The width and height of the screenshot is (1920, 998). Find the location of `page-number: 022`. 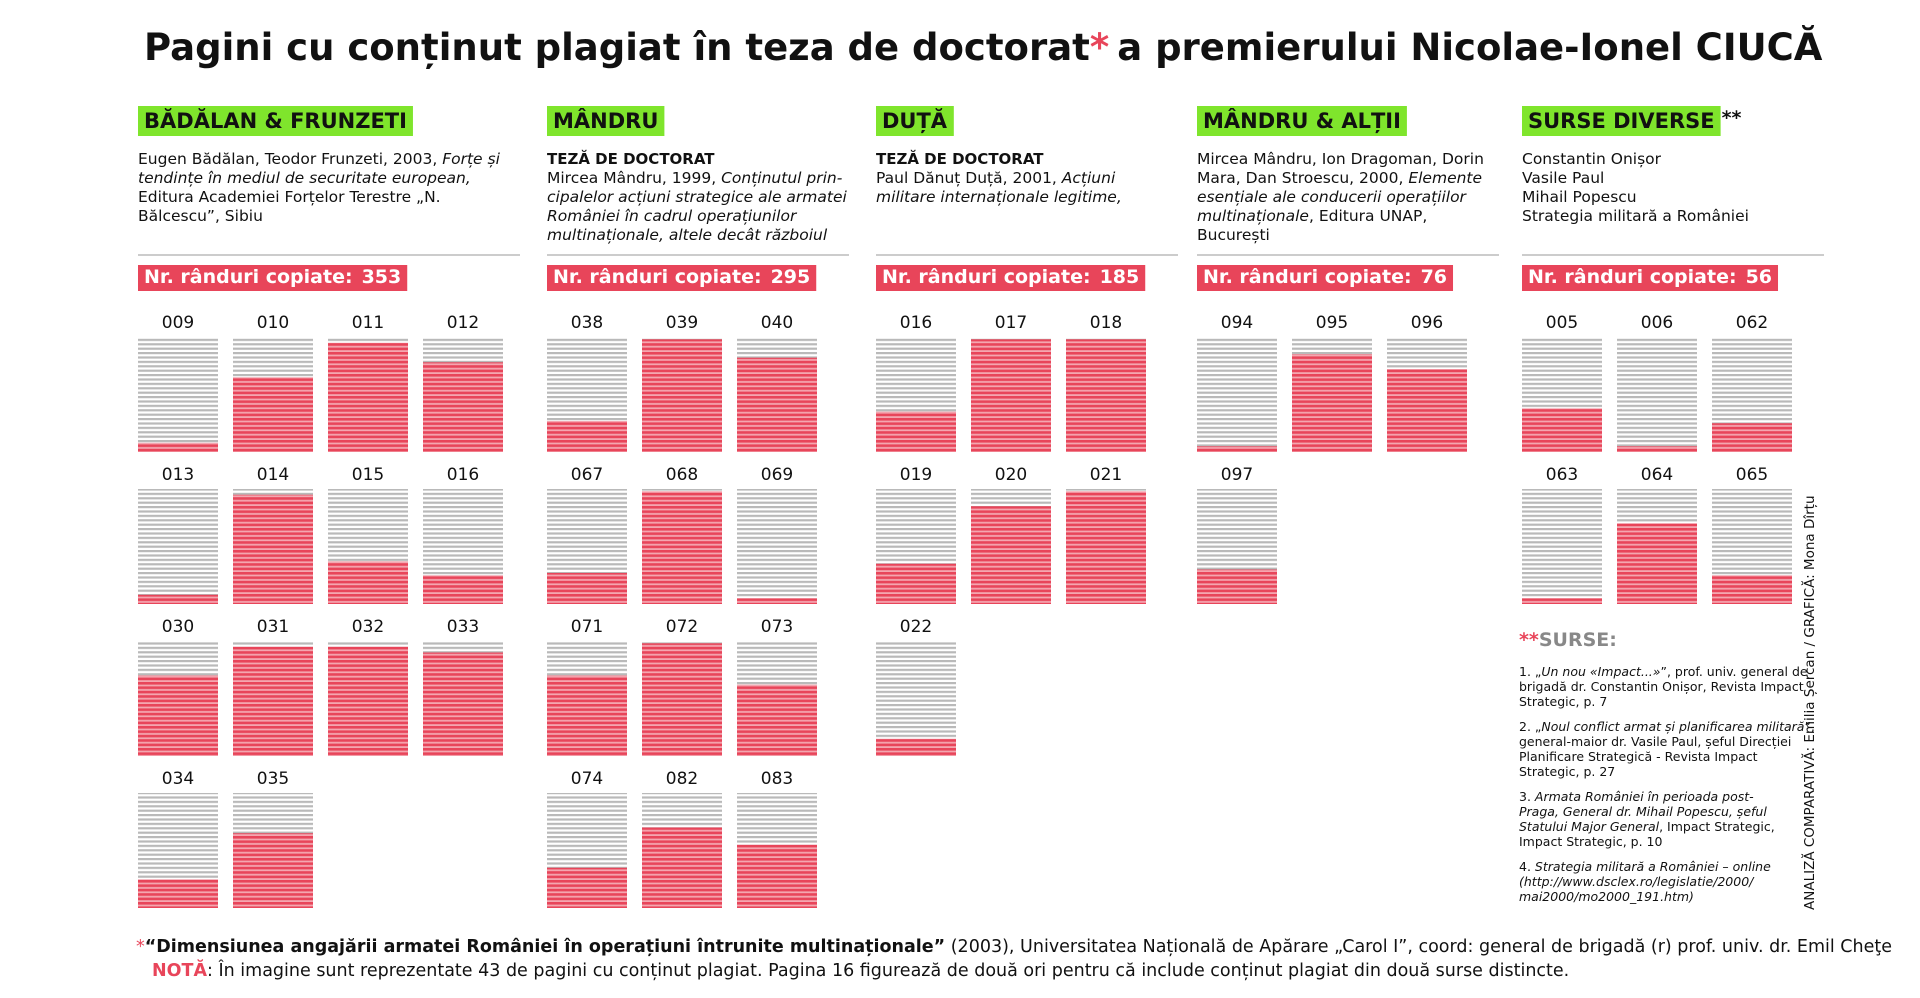

page-number: 022 is located at coordinates (916, 627).